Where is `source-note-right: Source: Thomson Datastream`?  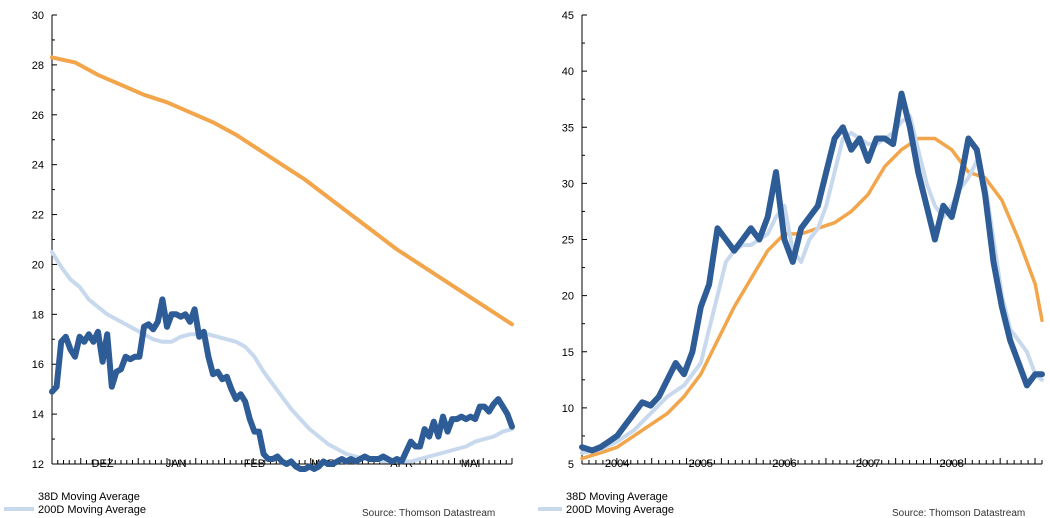 source-note-right: Source: Thomson Datastream is located at coordinates (958, 513).